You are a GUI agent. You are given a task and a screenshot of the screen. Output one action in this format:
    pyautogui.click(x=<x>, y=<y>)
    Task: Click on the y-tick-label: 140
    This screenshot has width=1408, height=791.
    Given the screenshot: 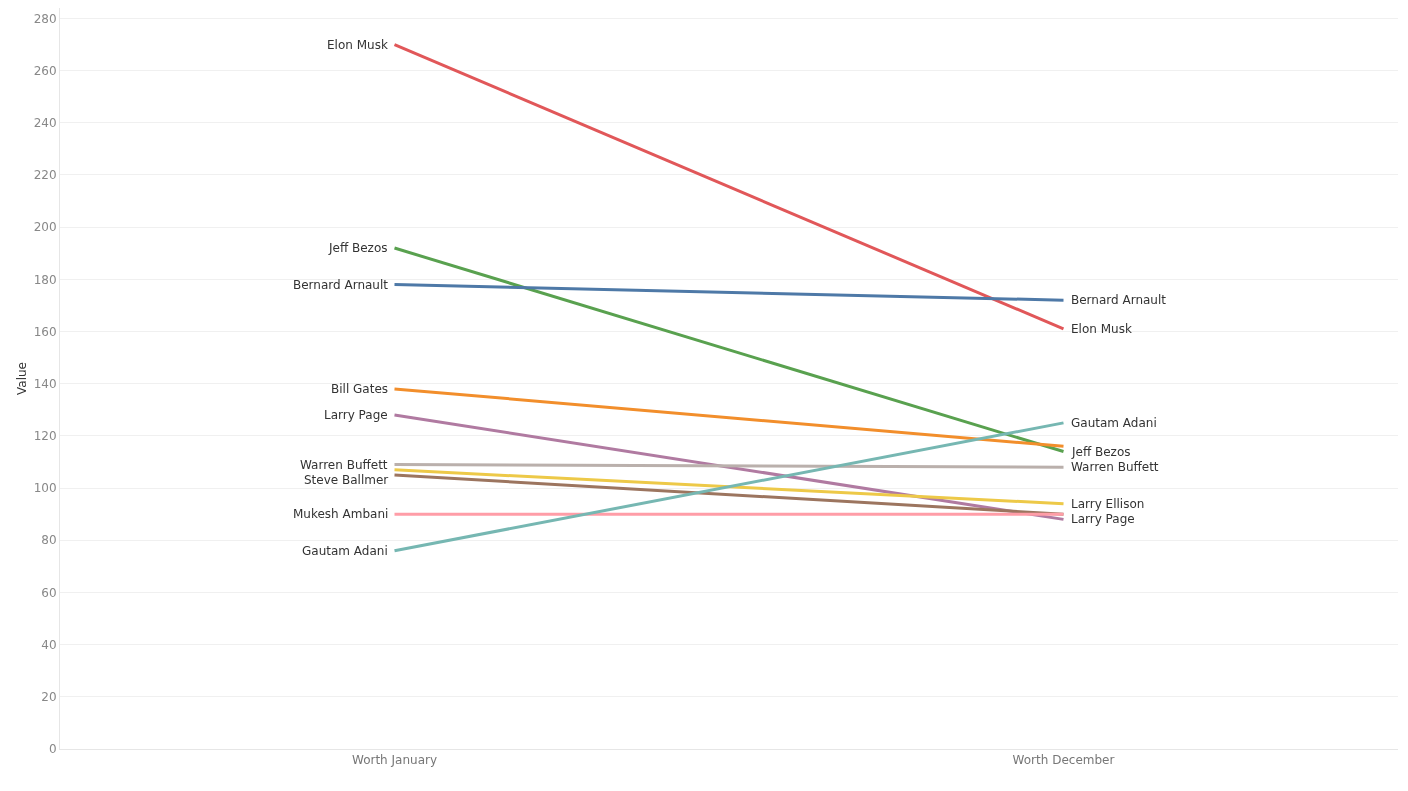 What is the action you would take?
    pyautogui.click(x=45, y=383)
    